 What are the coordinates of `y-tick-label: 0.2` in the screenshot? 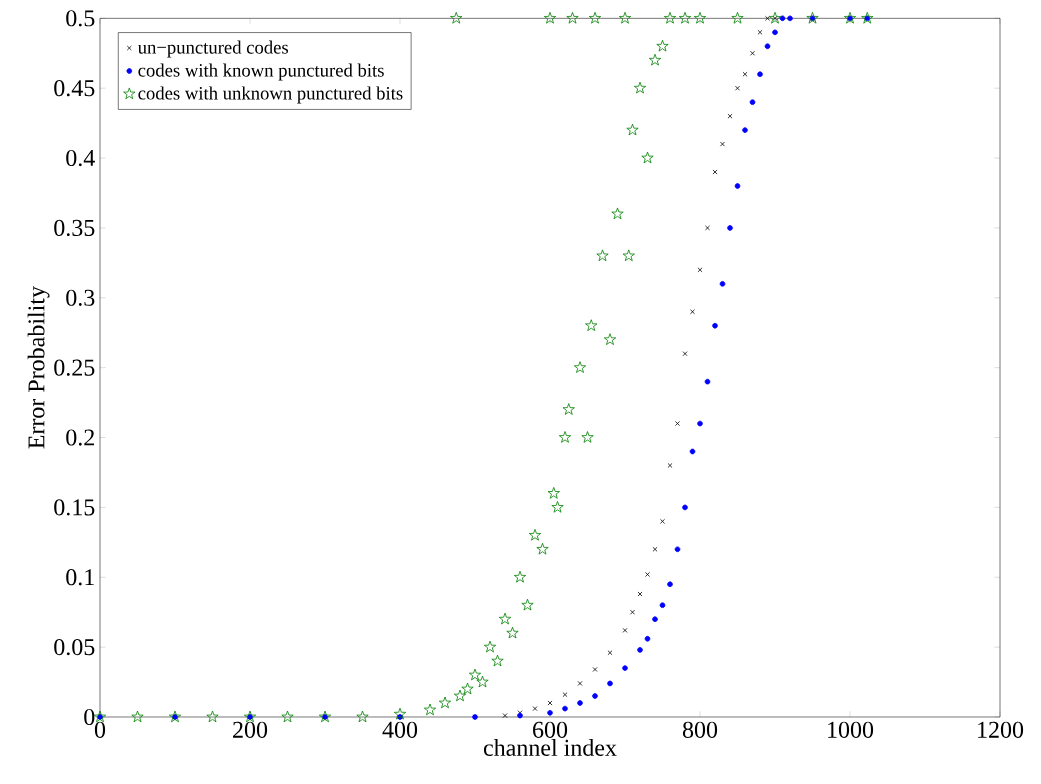 It's located at (80, 437).